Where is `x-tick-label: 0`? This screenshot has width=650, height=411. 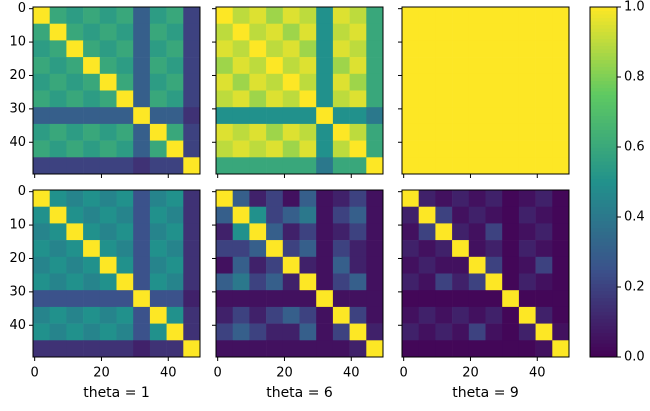 x-tick-label: 0 is located at coordinates (404, 373).